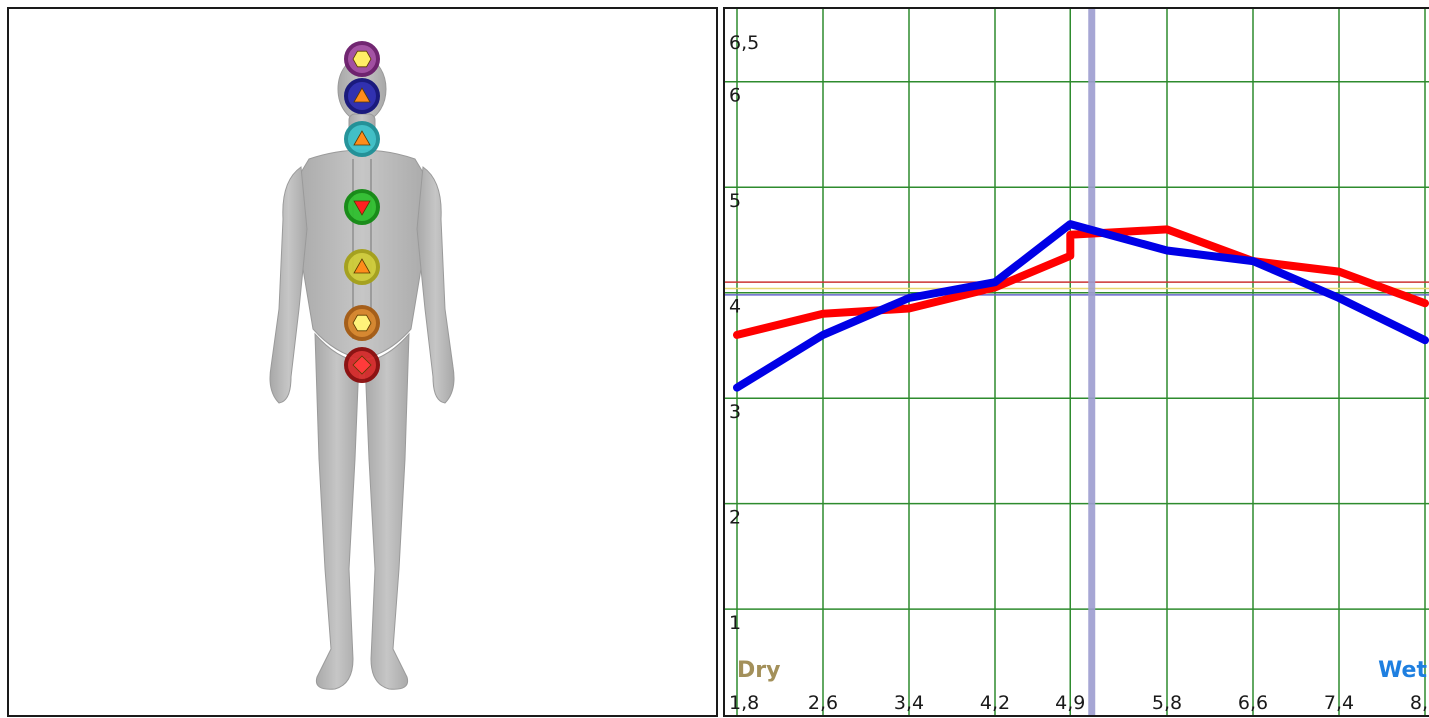 The width and height of the screenshot is (1429, 718). Describe the element at coordinates (1070, 703) in the screenshot. I see `x-tick-label: 4,9` at that location.